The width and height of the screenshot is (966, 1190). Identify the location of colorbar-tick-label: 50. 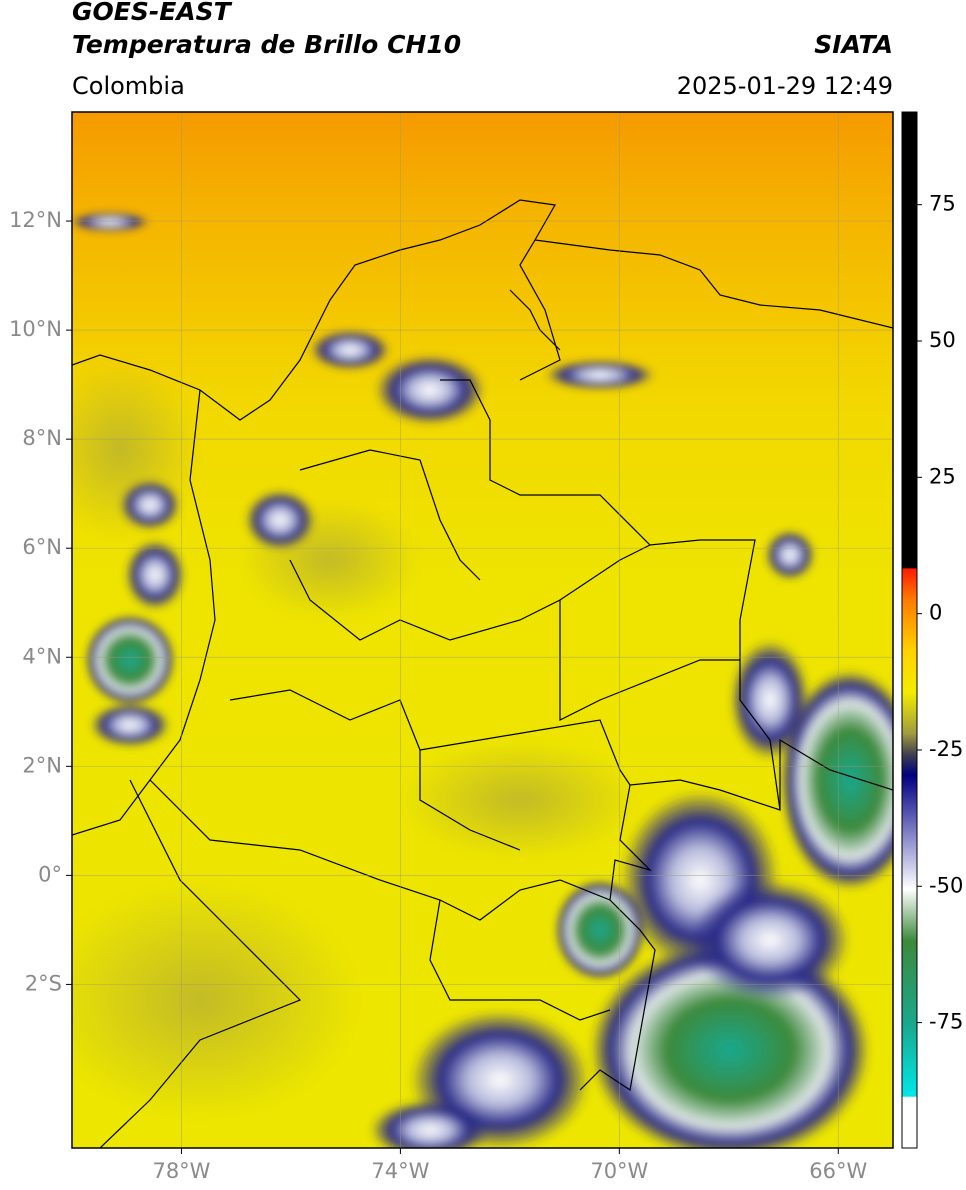
(942, 340).